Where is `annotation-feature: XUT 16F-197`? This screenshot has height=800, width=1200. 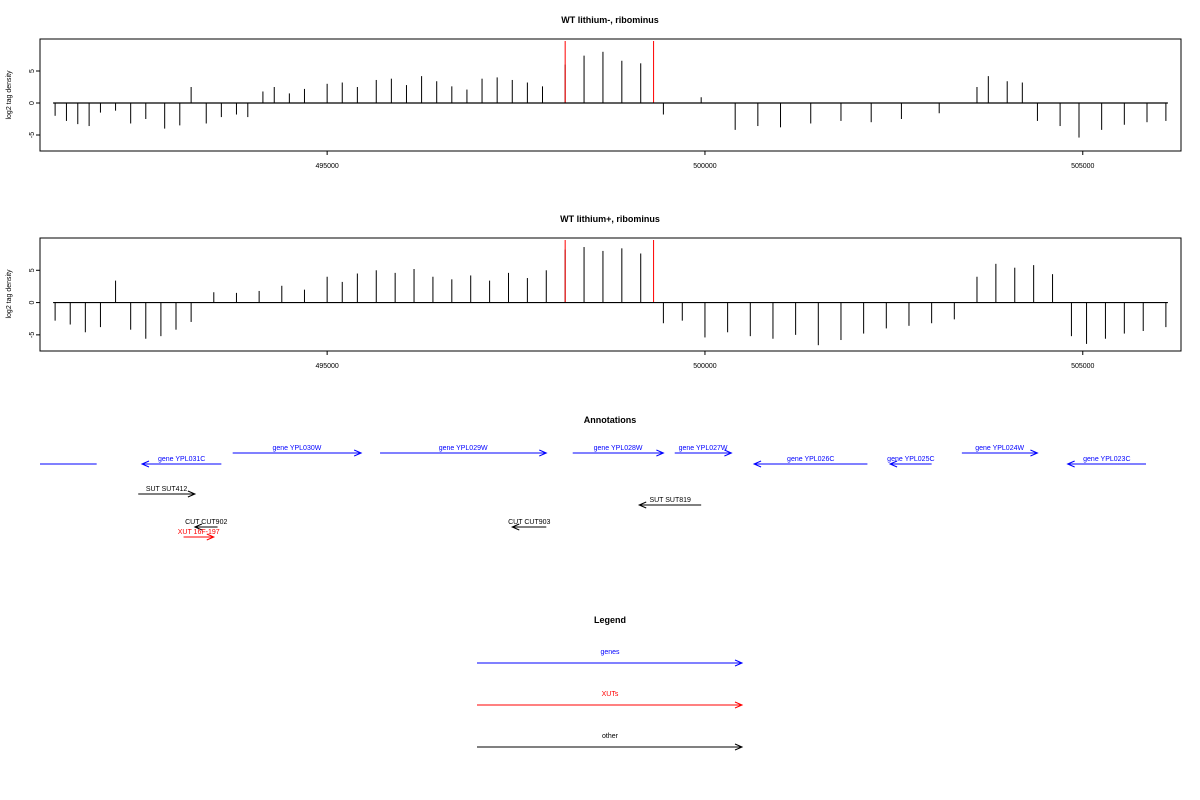 annotation-feature: XUT 16F-197 is located at coordinates (199, 535).